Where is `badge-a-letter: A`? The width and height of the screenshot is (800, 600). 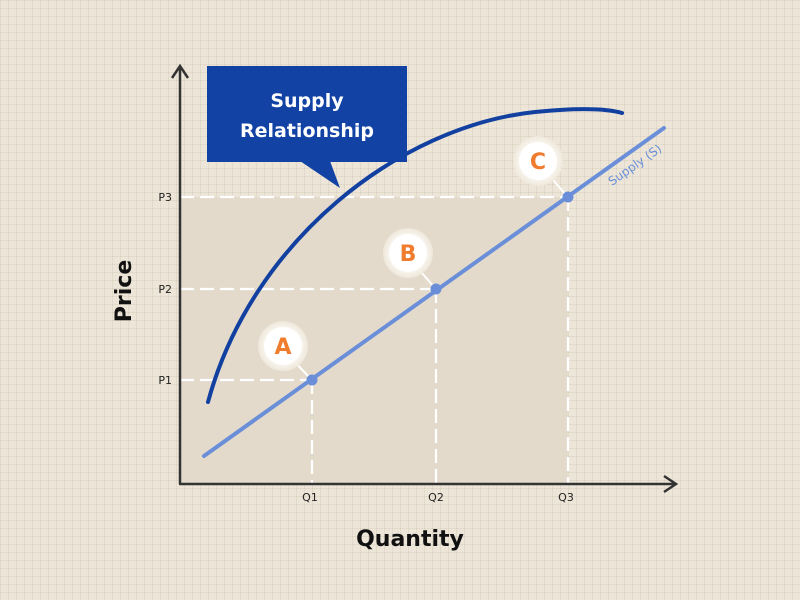
badge-a-letter: A is located at coordinates (282, 347).